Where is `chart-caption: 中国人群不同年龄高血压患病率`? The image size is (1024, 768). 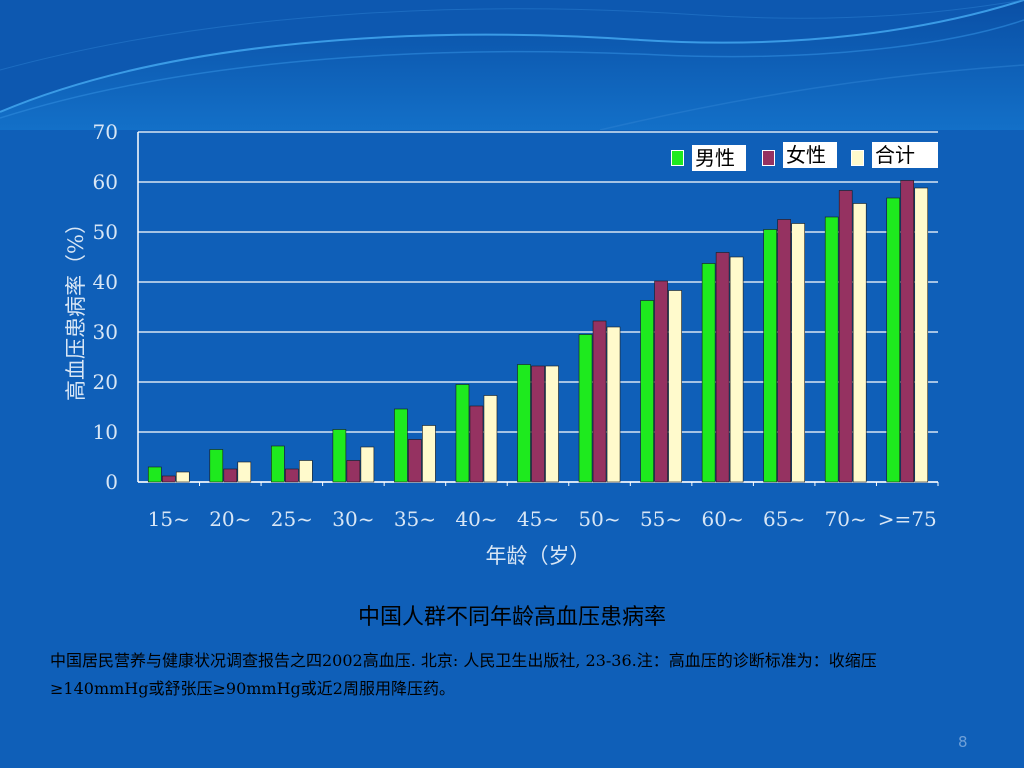 chart-caption: 中国人群不同年龄高血压患病率 is located at coordinates (511, 617).